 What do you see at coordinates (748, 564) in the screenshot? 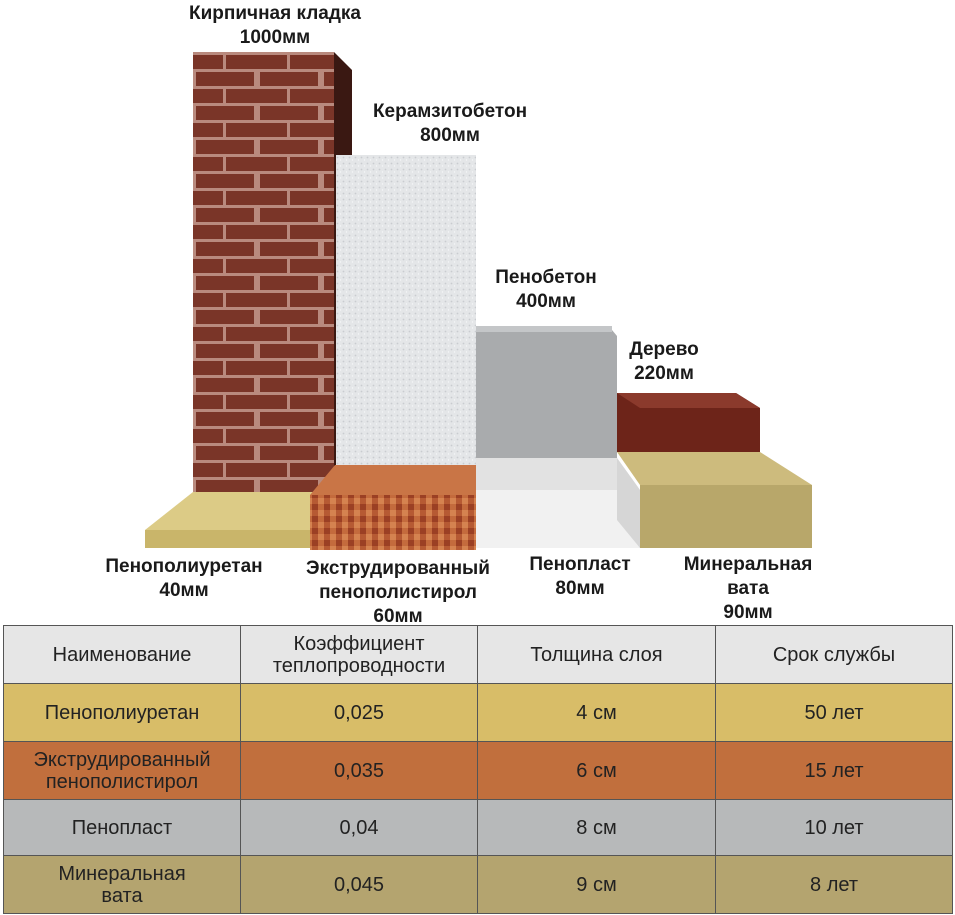
I see `label-minvata-name-1: Минеральная` at bounding box center [748, 564].